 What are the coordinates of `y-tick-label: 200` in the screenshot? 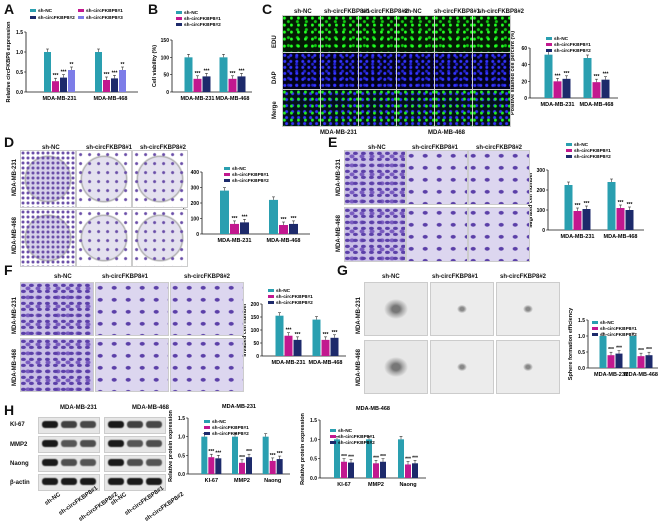 It's located at (541, 191).